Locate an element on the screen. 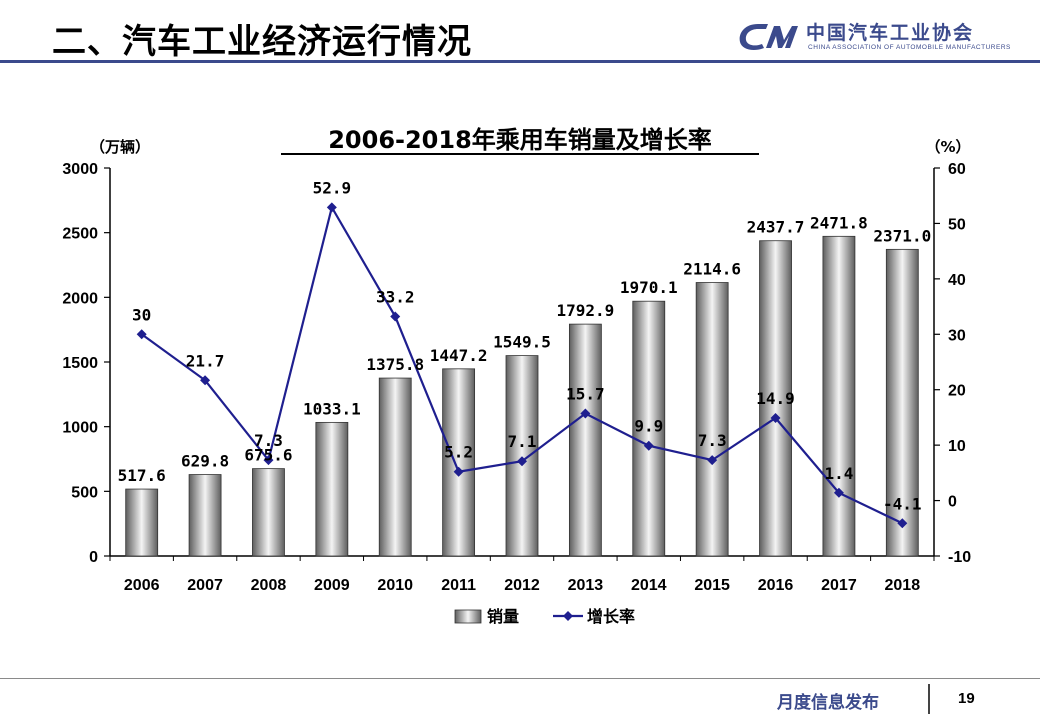 The width and height of the screenshot is (1040, 720). bar-value-label: 1792.9 is located at coordinates (585, 310).